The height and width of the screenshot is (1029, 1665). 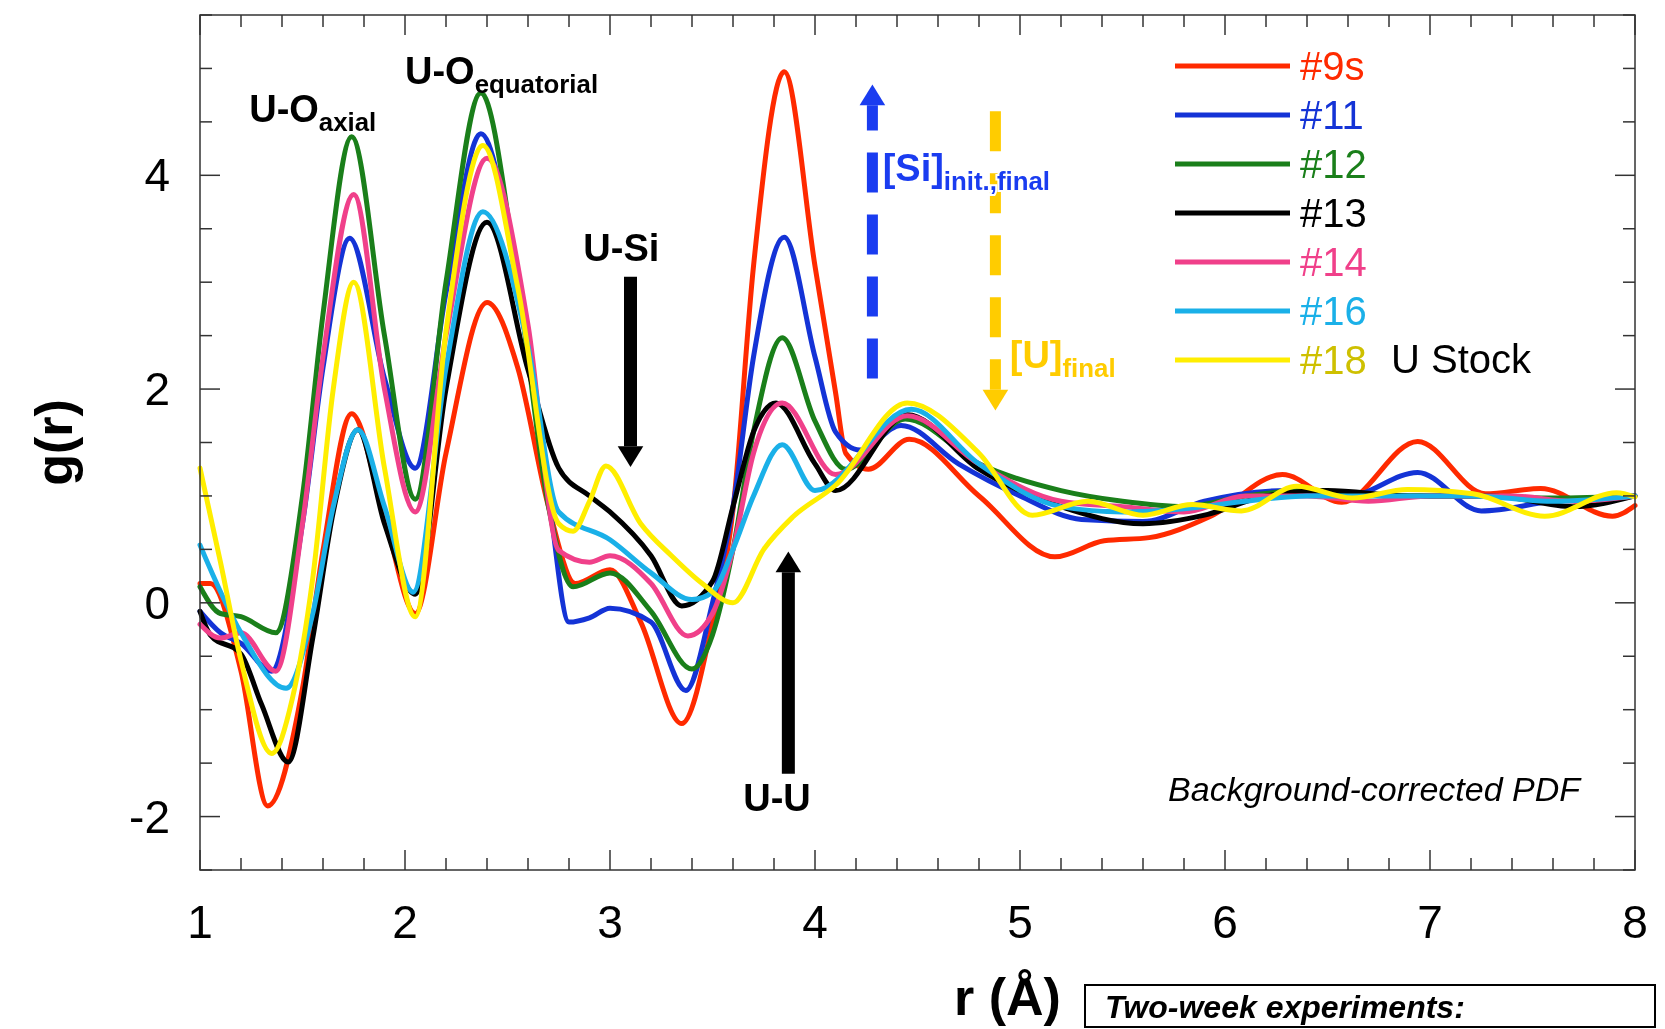 I want to click on x-tick-label: 3, so click(x=610, y=922).